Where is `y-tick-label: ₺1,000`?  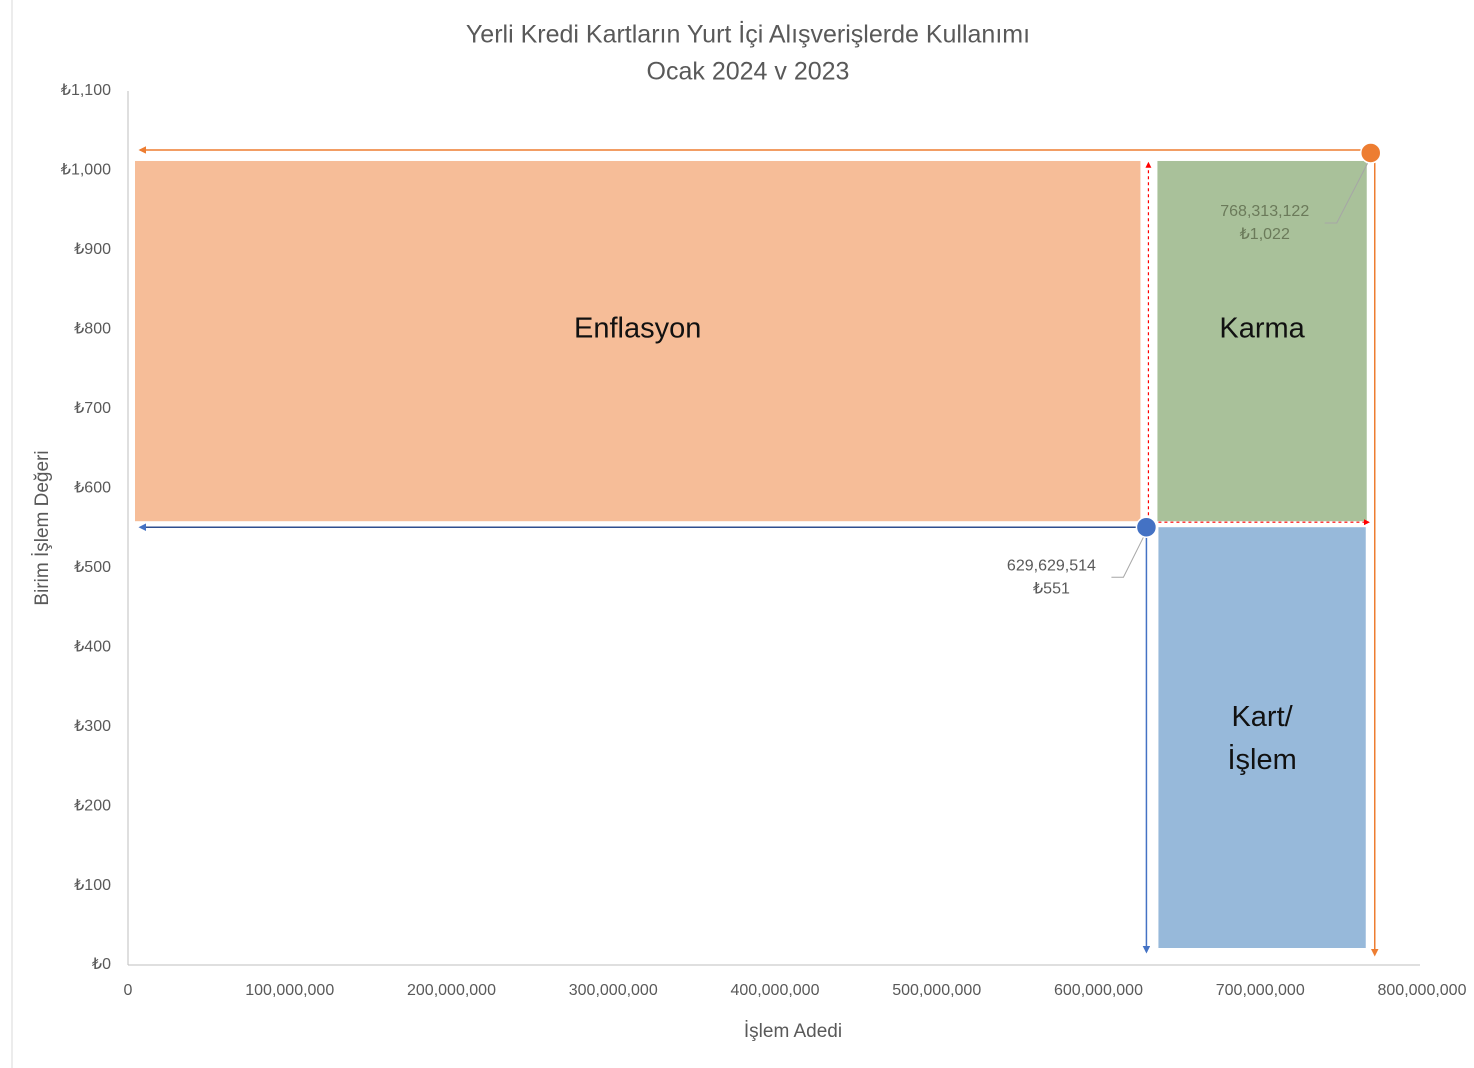
y-tick-label: ₺1,000 is located at coordinates (86, 170).